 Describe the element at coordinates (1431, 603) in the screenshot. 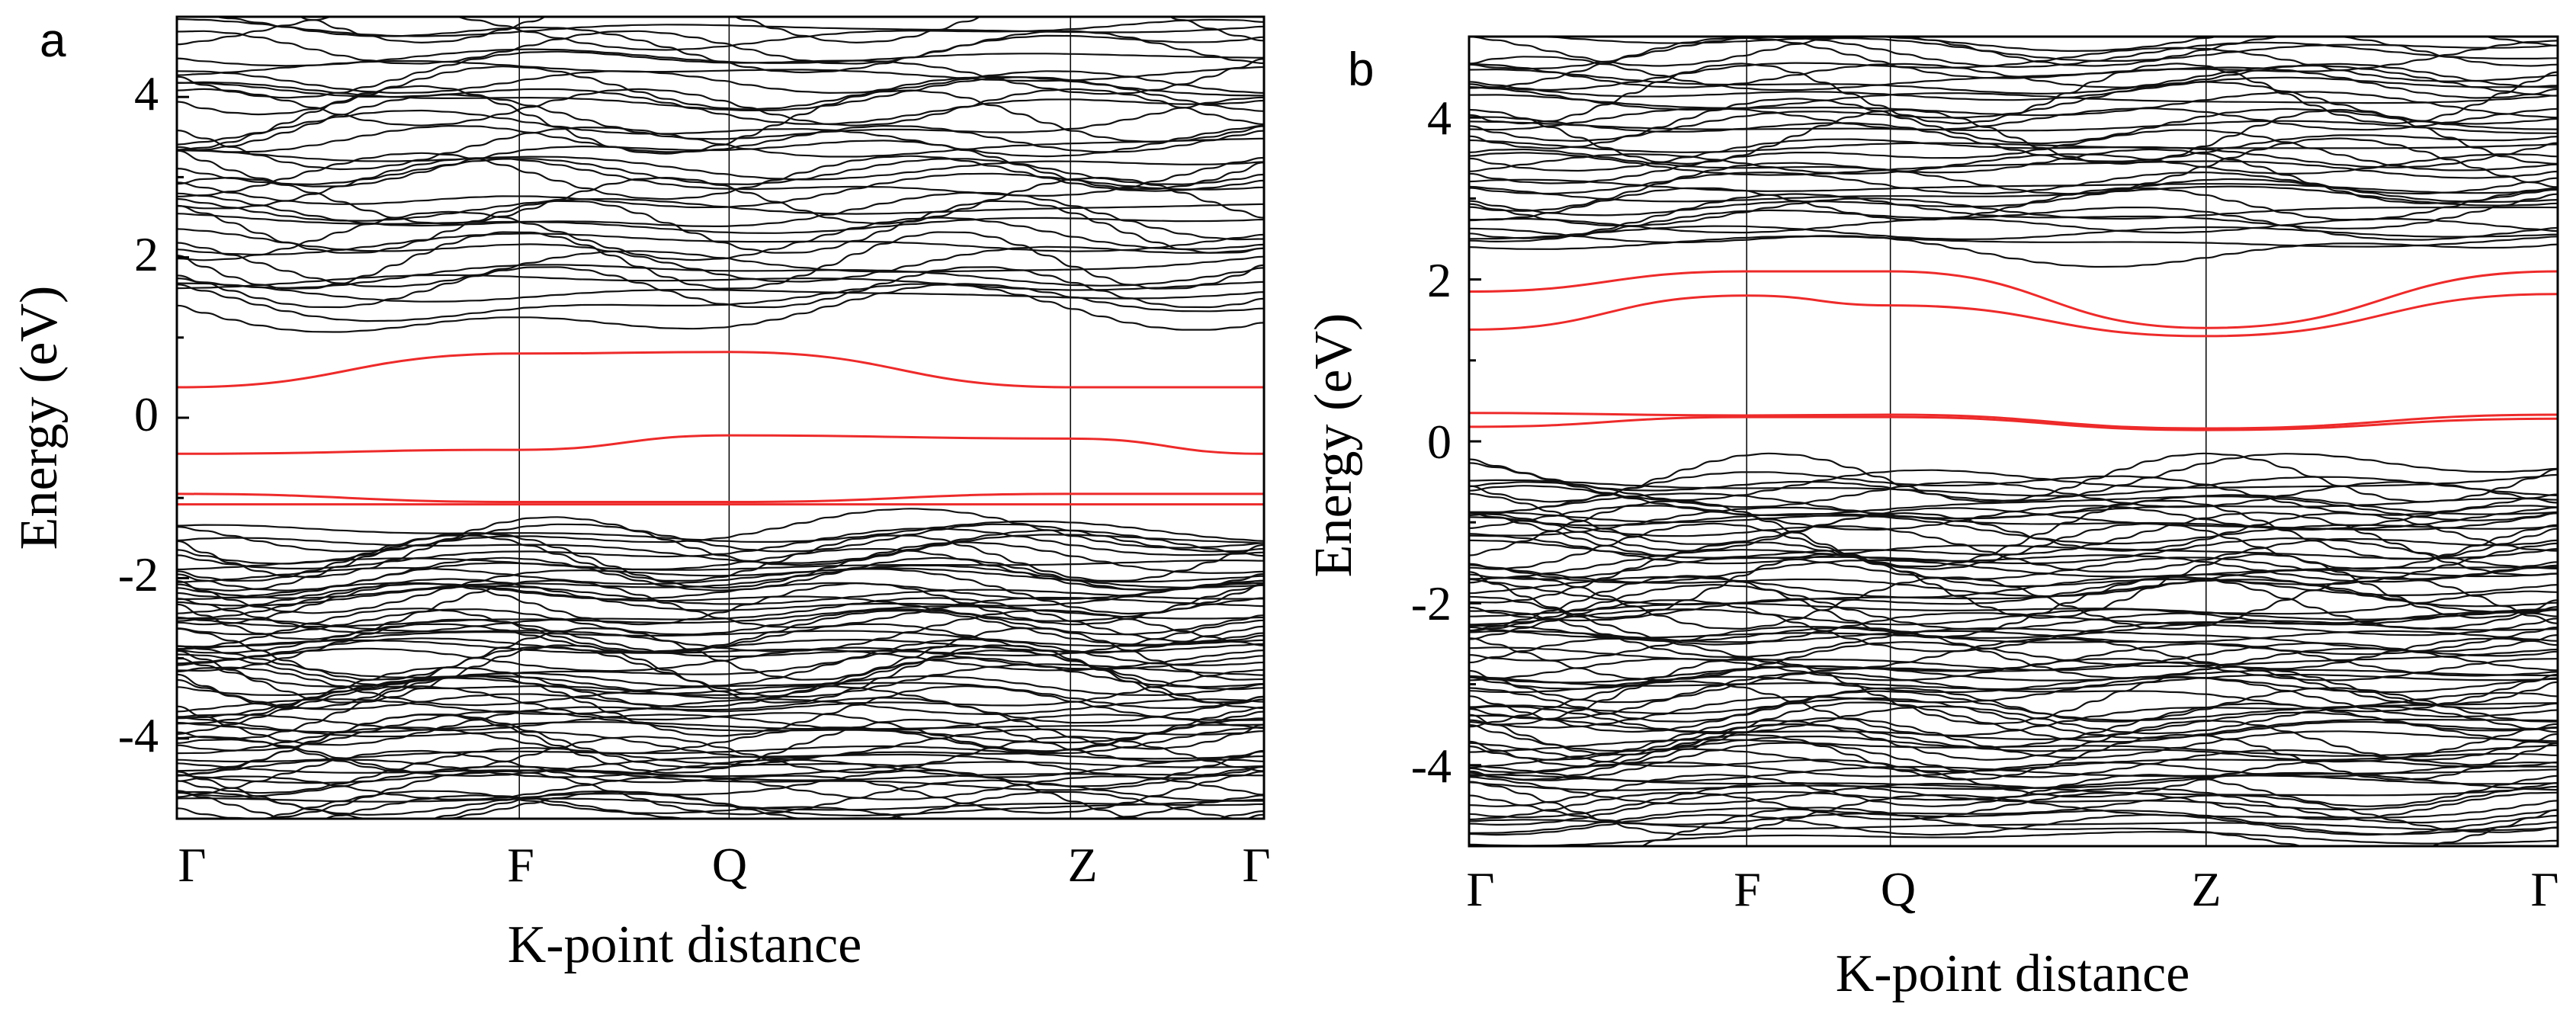

I see `y-tick-label: -2` at that location.